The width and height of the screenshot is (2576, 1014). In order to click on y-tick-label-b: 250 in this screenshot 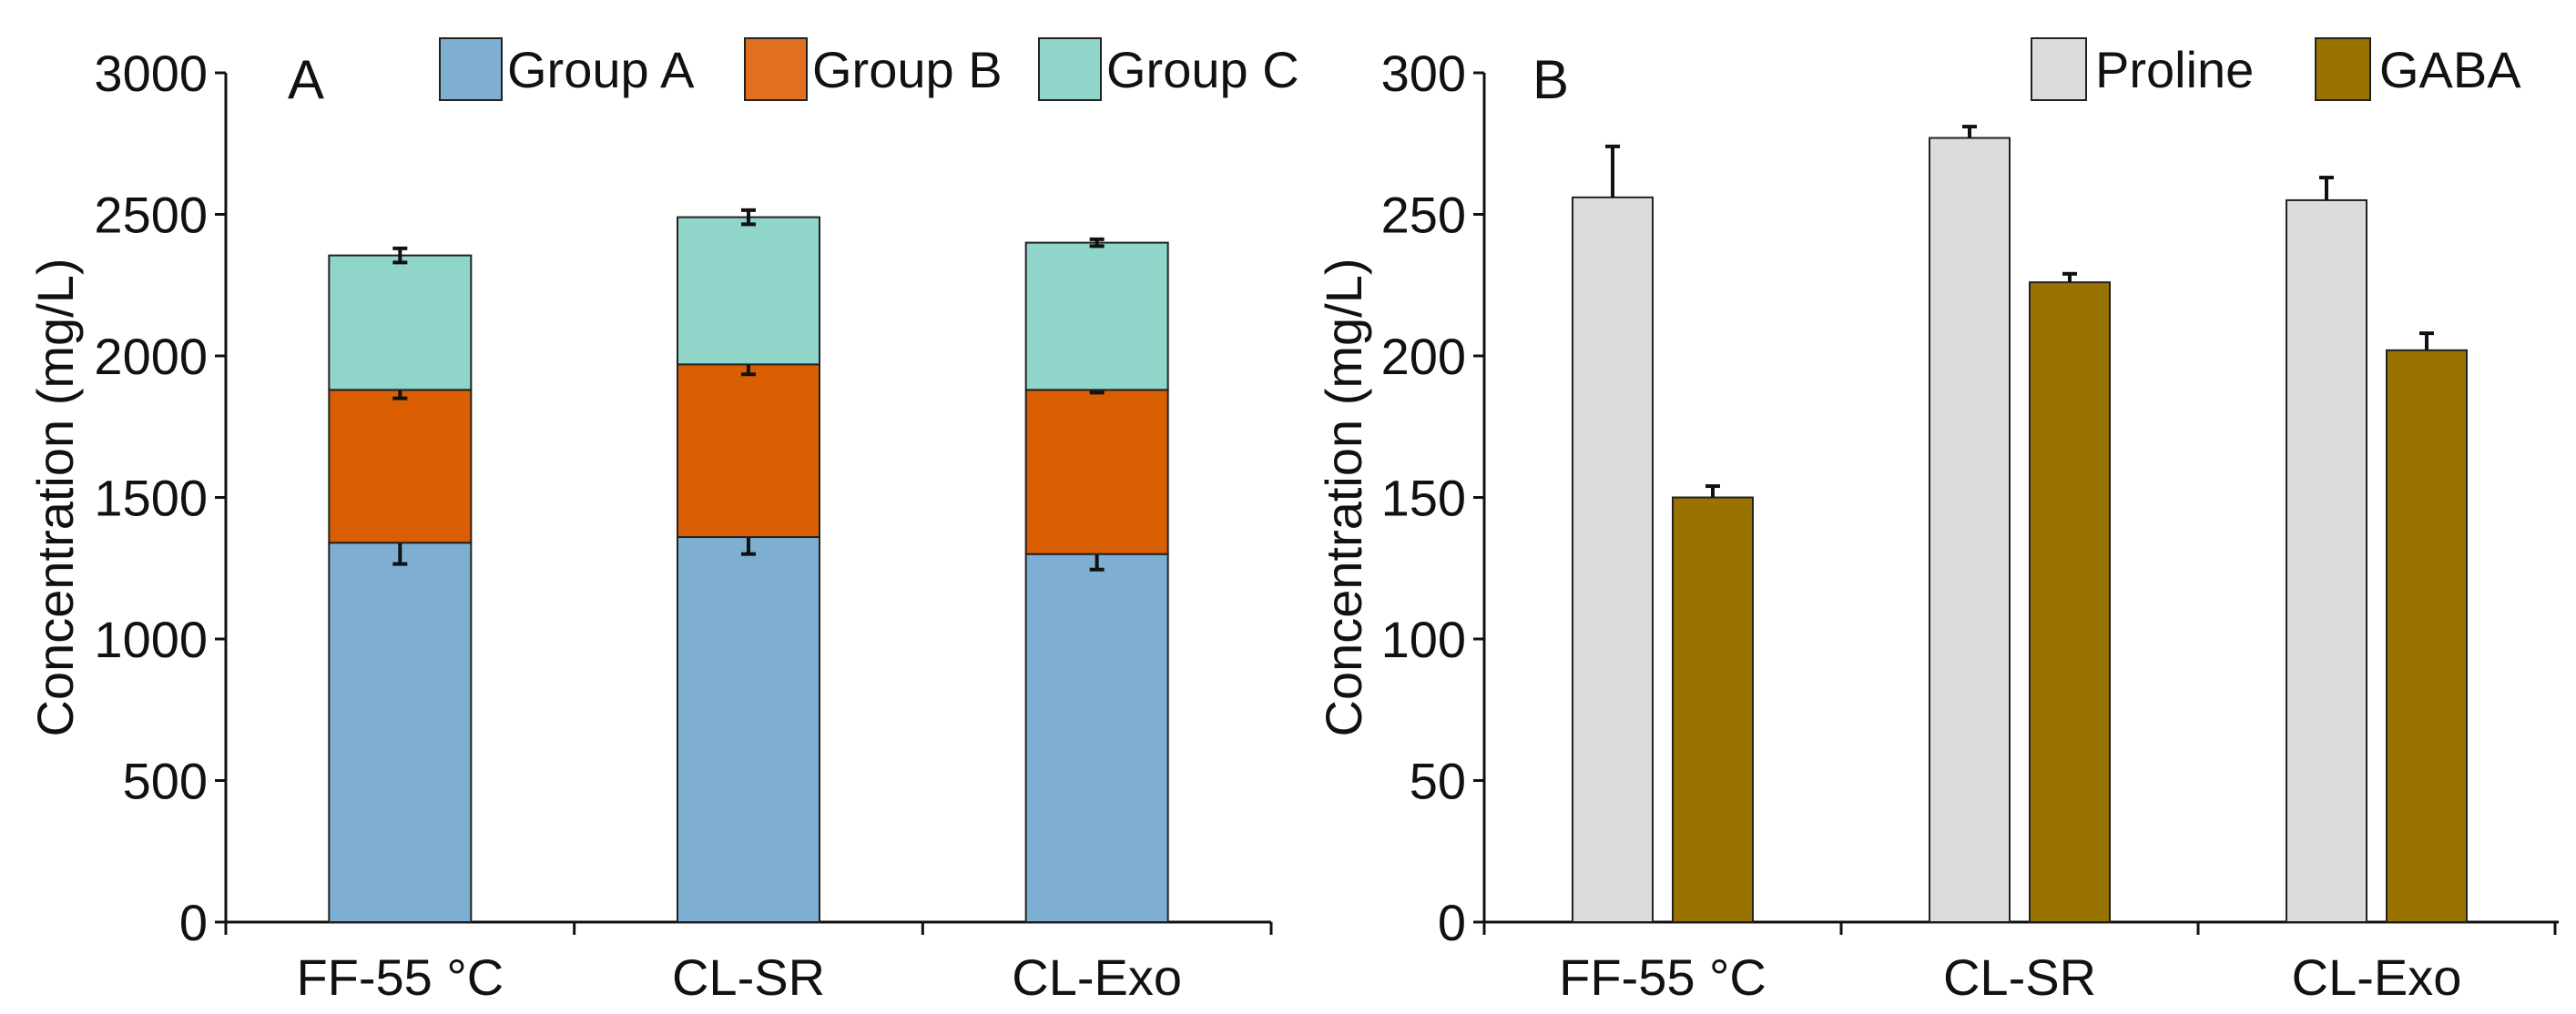, I will do `click(1423, 215)`.